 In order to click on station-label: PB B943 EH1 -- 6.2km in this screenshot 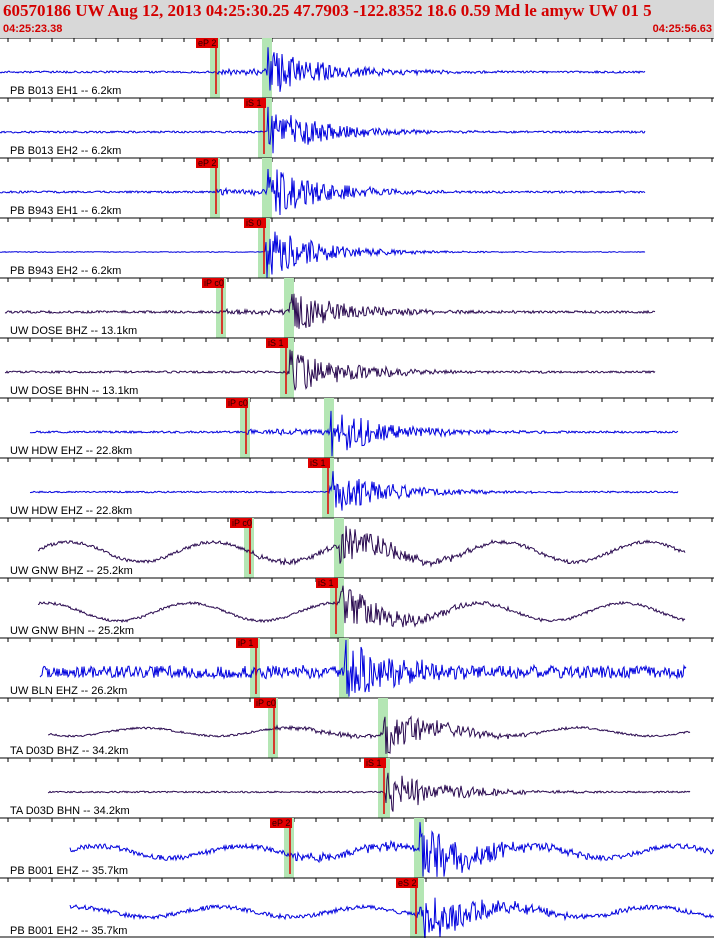, I will do `click(65, 211)`.